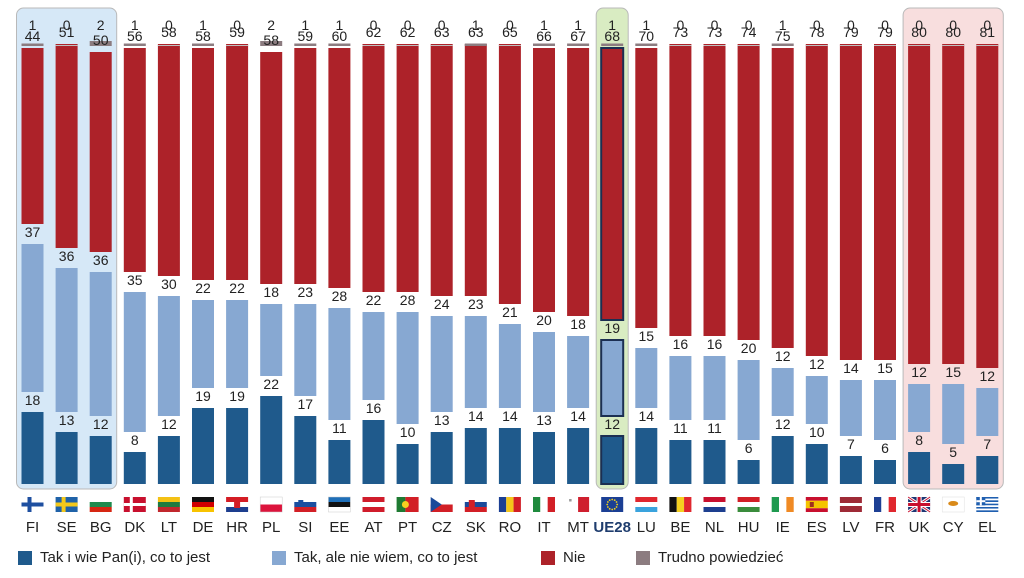 This screenshot has width=1024, height=578. Describe the element at coordinates (783, 25) in the screenshot. I see `label-hard-to-say-IE: 1` at that location.